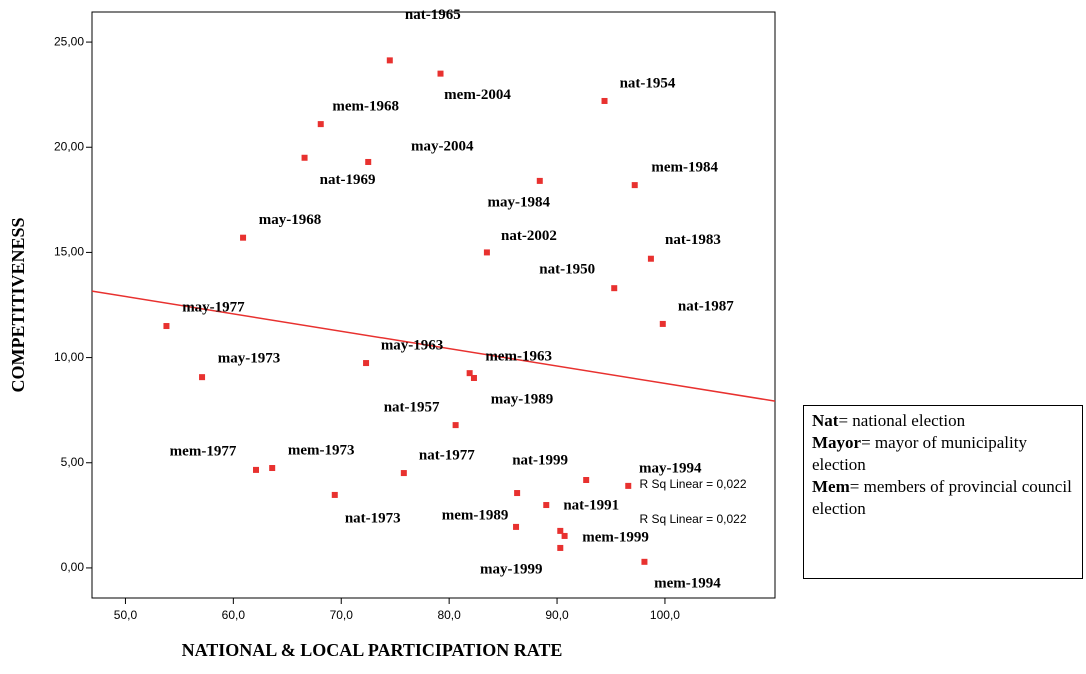 The width and height of the screenshot is (1086, 674). What do you see at coordinates (693, 240) in the screenshot?
I see `point-label: nat-1983` at bounding box center [693, 240].